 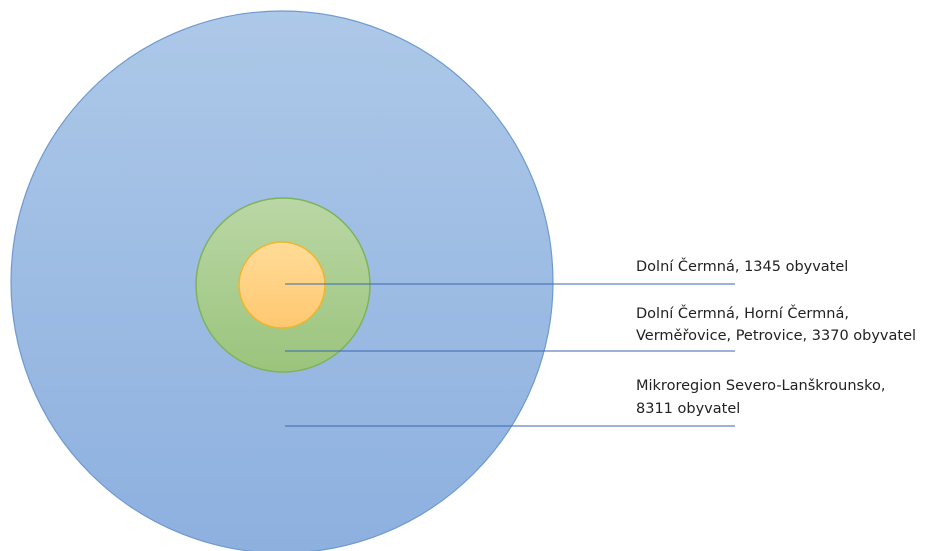 What do you see at coordinates (742, 266) in the screenshot?
I see `label: Dolní Čermná, 1345 obyvatel` at bounding box center [742, 266].